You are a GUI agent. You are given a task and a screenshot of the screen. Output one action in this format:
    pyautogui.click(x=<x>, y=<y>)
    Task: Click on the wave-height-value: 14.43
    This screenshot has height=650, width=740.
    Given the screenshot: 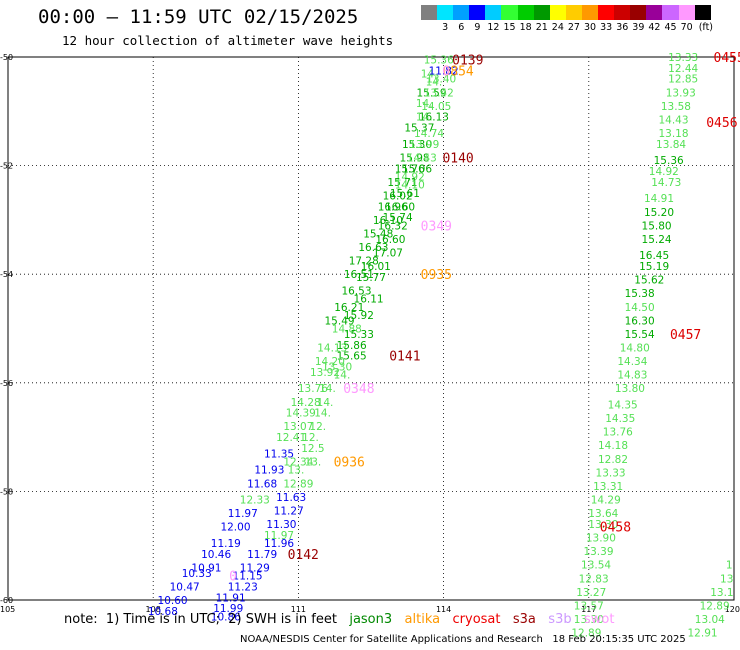 What is the action you would take?
    pyautogui.click(x=673, y=120)
    